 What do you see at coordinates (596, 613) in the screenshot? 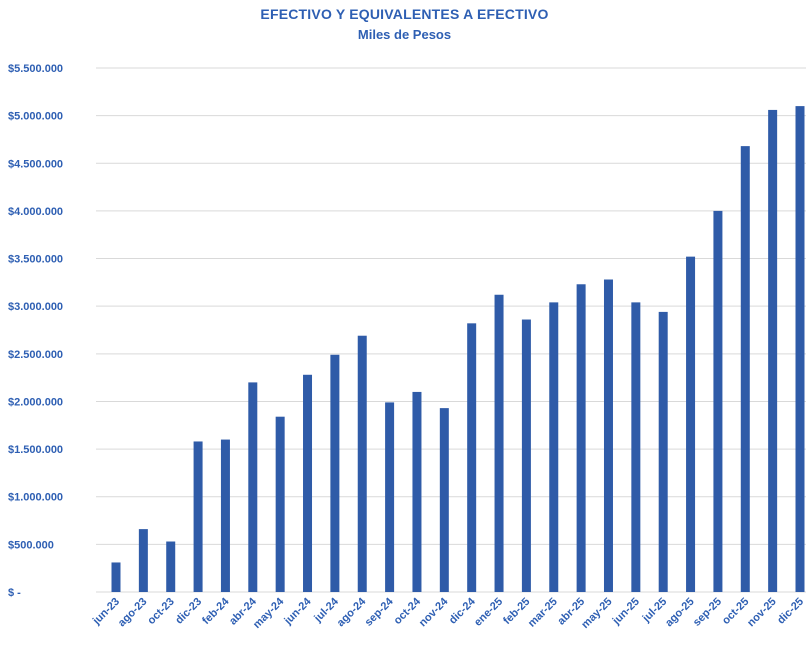
I see `x-tick-label: may-25` at bounding box center [596, 613].